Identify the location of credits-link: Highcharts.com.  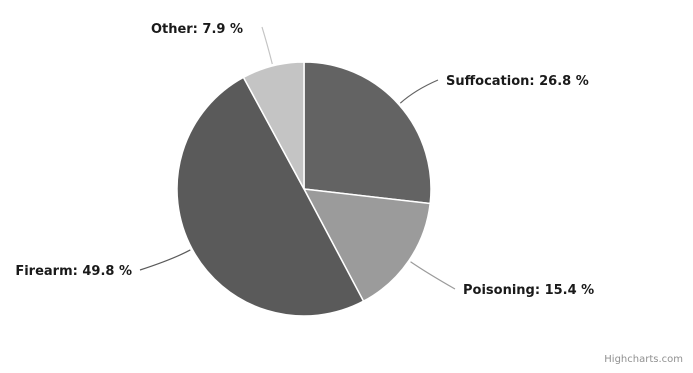
(643, 359).